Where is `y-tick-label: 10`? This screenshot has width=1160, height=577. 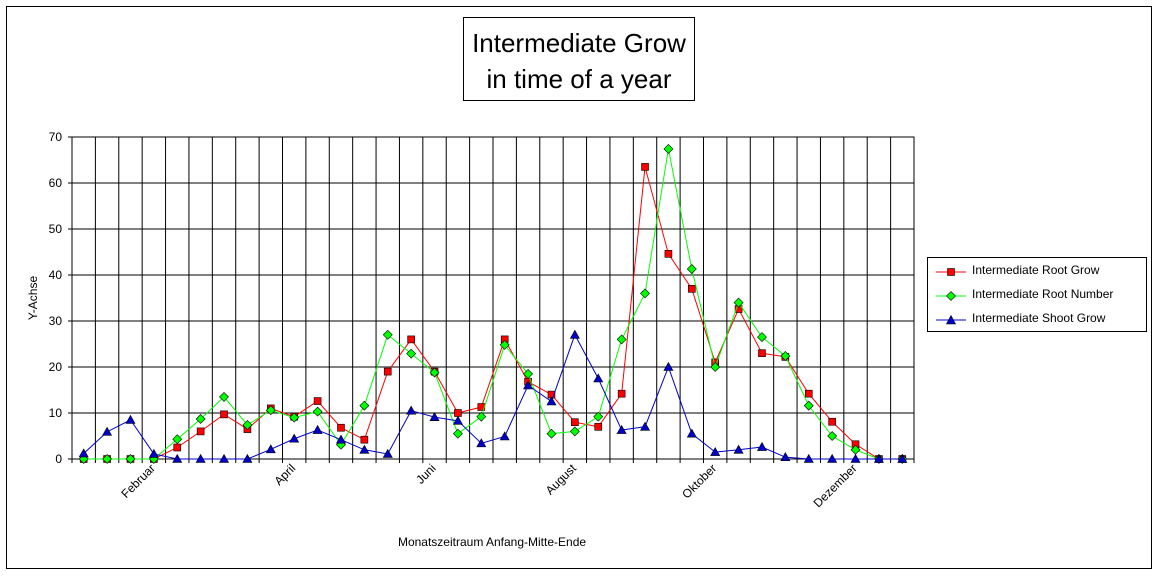 y-tick-label: 10 is located at coordinates (56, 413).